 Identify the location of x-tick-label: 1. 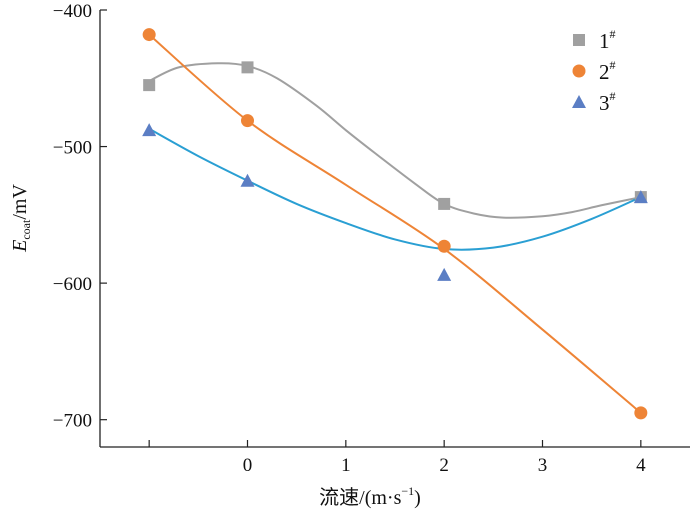
(346, 465).